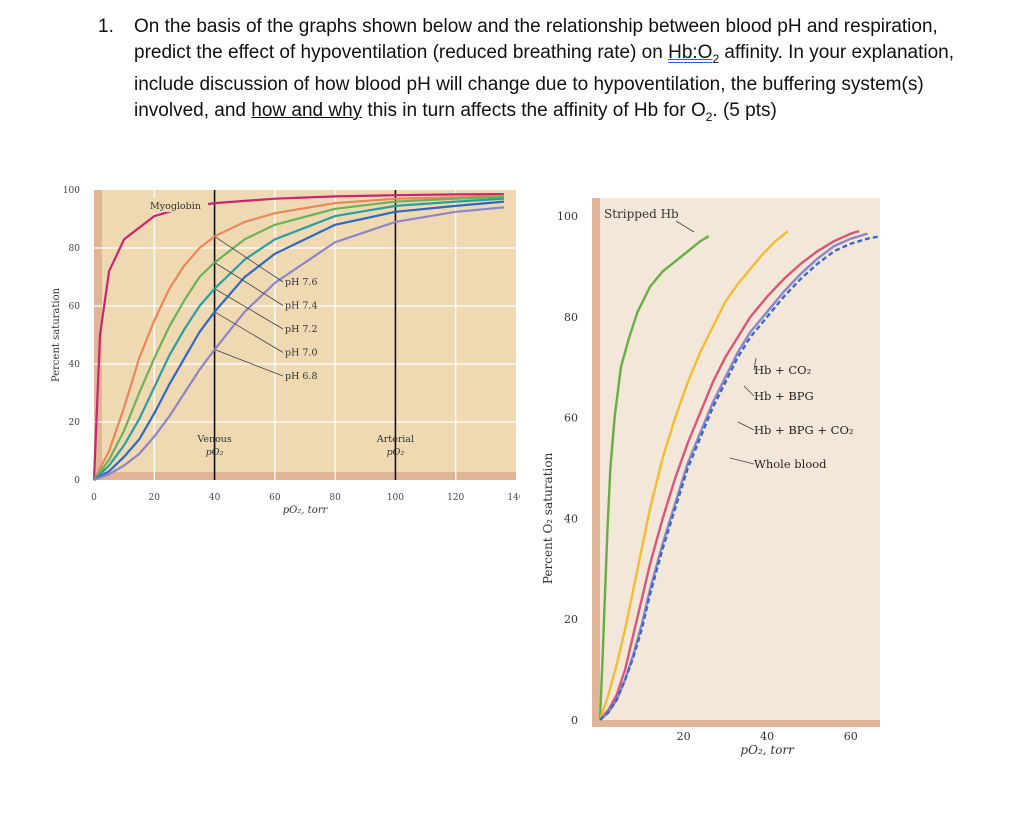 The height and width of the screenshot is (822, 1024). Describe the element at coordinates (767, 750) in the screenshot. I see `x-axis-label-2: pO₂, torr` at that location.